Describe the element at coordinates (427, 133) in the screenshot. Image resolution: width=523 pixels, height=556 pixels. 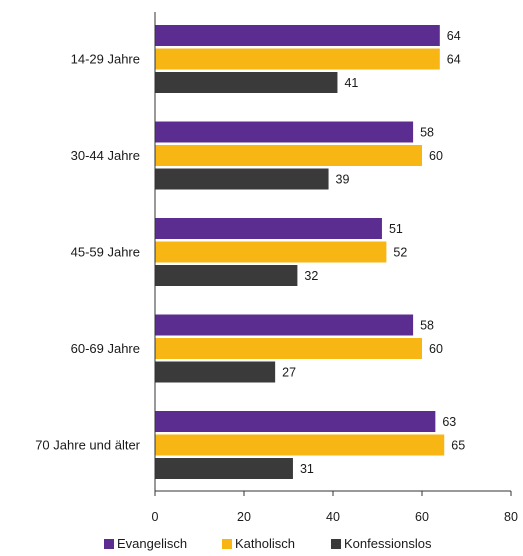
I see `value-label-evangelisch-30-44-jahre: 58` at that location.